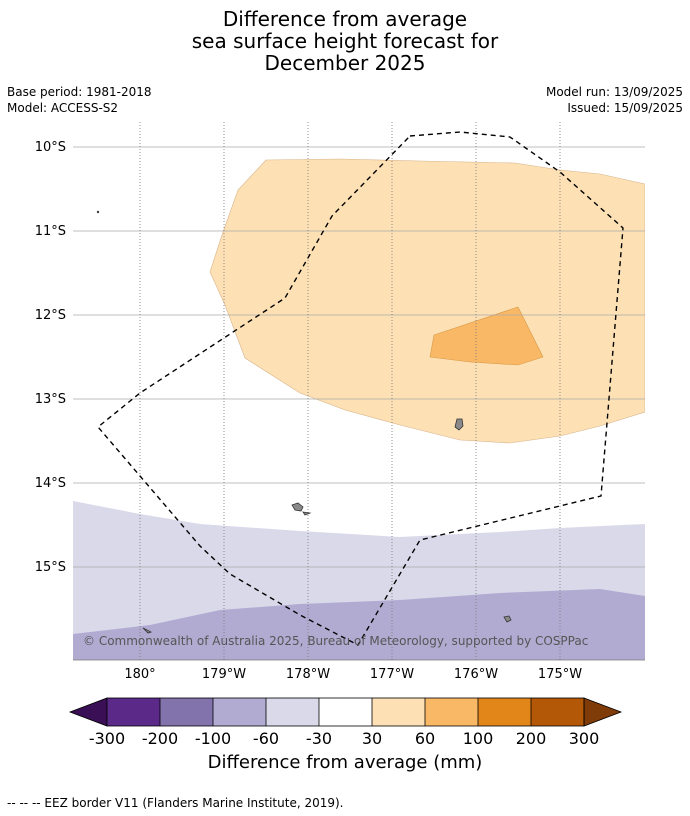 This screenshot has width=690, height=816. I want to click on lon-labels: 180° 179°W 178°W 177°W 176°W 175°W, so click(353, 674).